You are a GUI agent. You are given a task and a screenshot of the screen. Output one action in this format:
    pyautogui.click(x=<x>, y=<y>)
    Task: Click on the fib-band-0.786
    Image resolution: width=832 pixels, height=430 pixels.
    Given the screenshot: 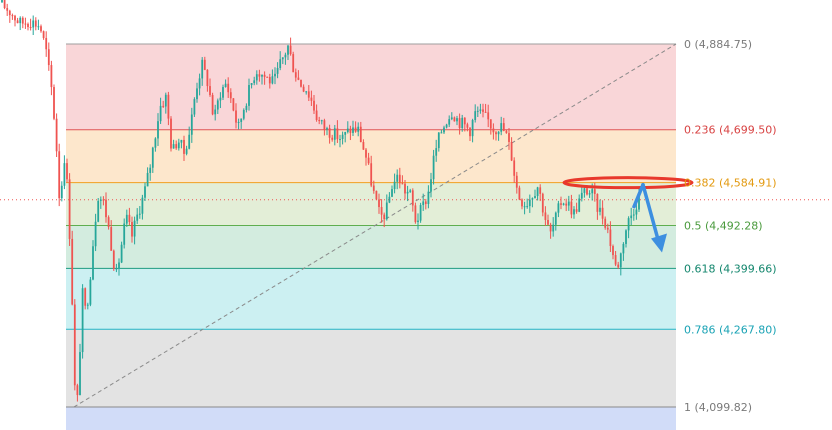 What is the action you would take?
    pyautogui.click(x=371, y=299)
    